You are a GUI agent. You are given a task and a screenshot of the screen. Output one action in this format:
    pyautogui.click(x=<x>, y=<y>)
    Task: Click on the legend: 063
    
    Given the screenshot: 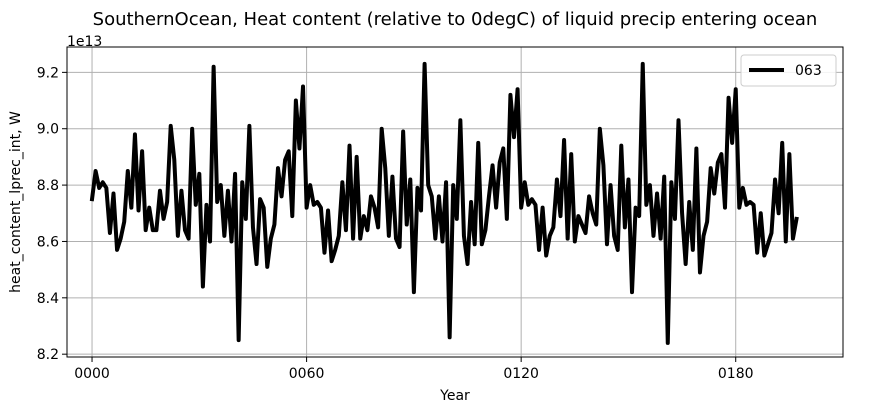 What is the action you would take?
    pyautogui.click(x=788, y=70)
    